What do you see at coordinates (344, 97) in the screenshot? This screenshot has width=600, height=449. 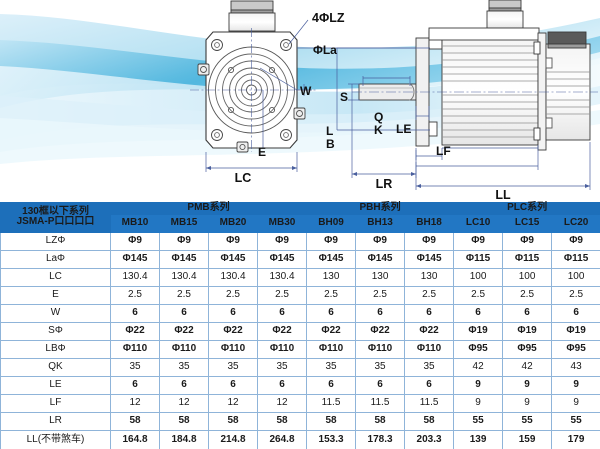 I see `label-s: S` at bounding box center [344, 97].